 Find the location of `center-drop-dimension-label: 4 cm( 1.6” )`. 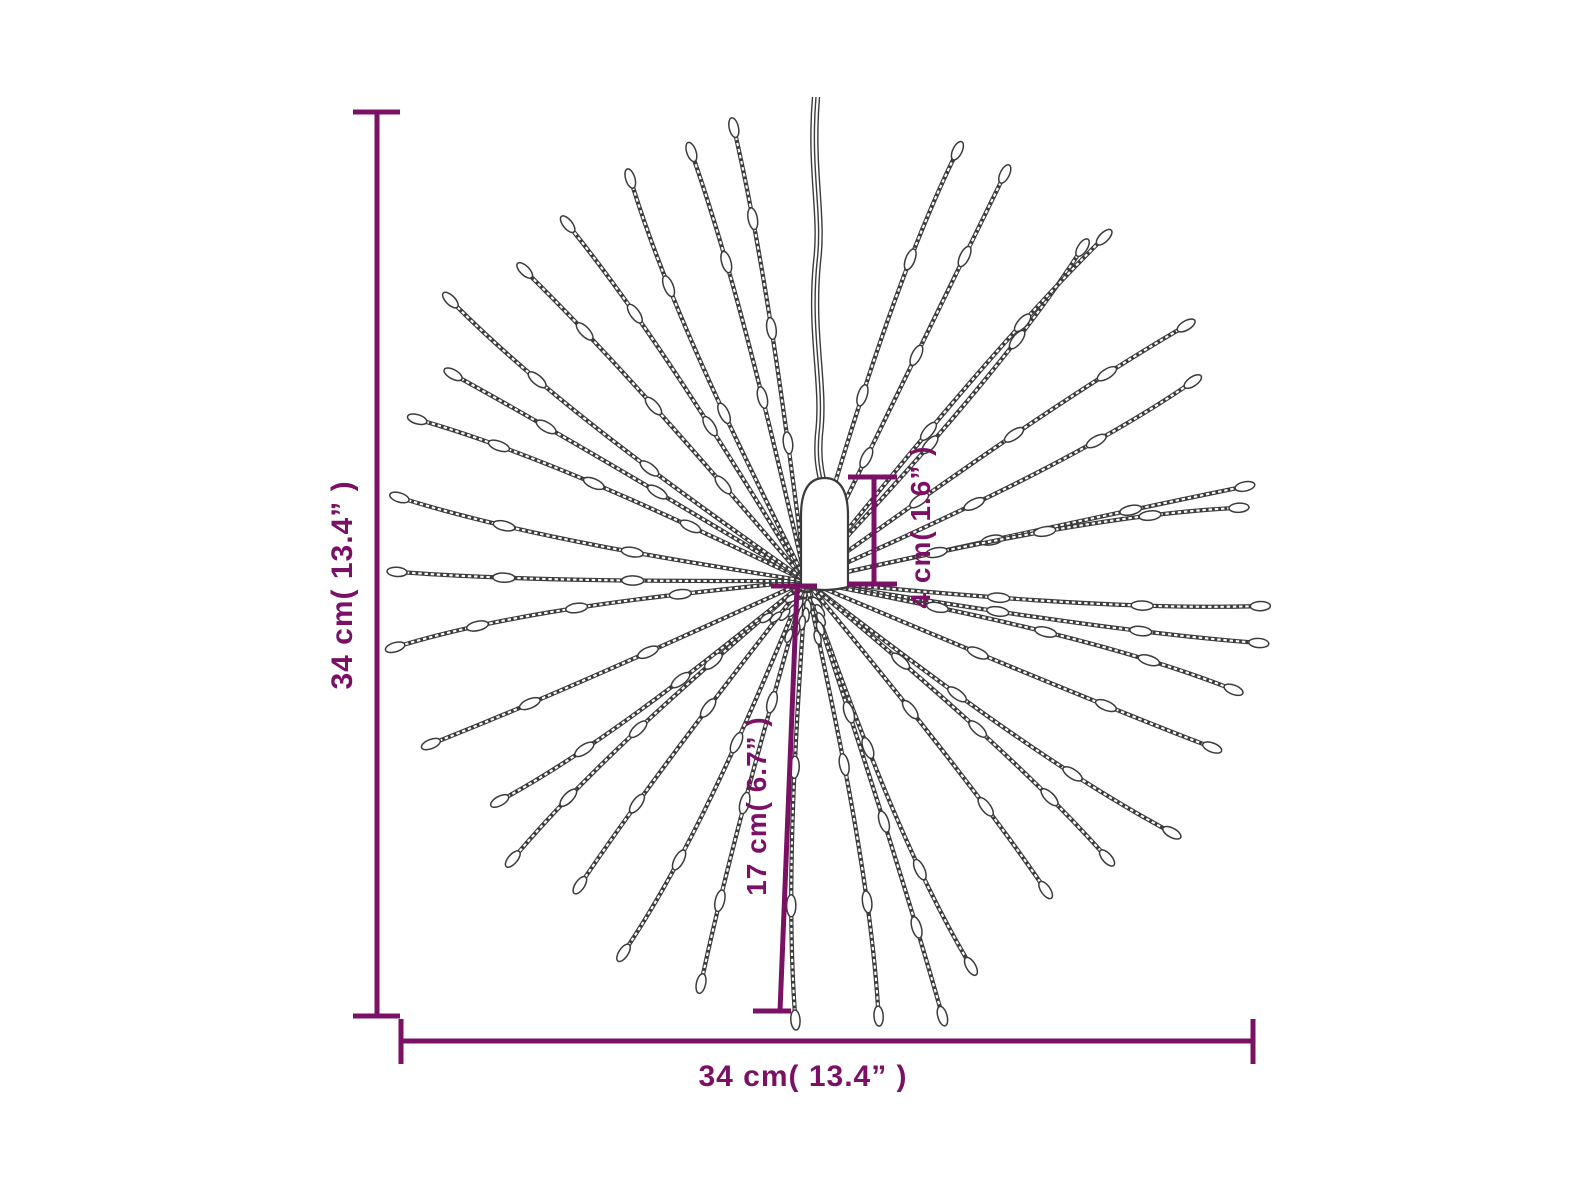

center-drop-dimension-label: 4 cm( 1.6” ) is located at coordinates (920, 527).